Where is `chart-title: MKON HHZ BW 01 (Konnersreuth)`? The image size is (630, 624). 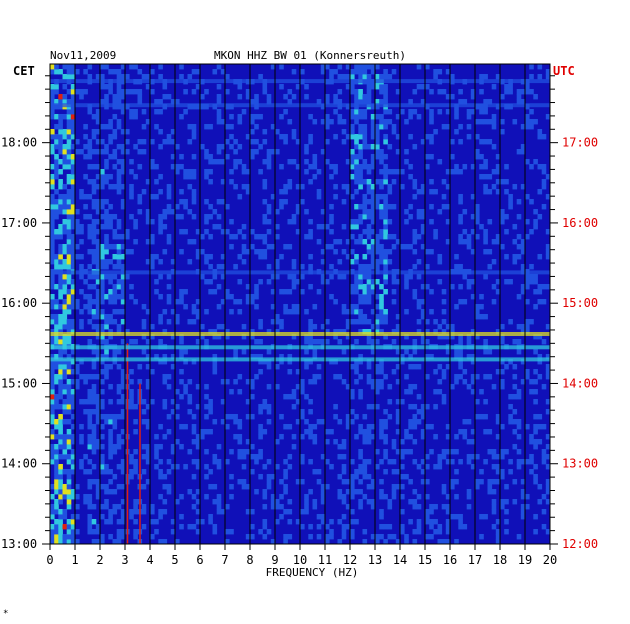
chart-title: MKON HHZ BW 01 (Konnersreuth) is located at coordinates (310, 55).